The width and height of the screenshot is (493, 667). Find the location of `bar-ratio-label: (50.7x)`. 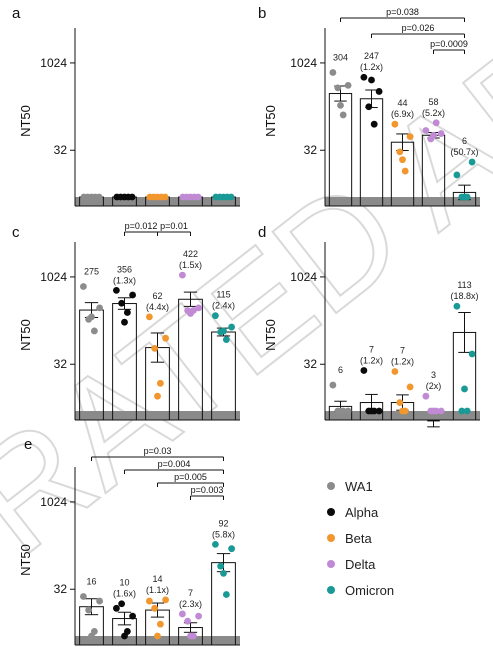

bar-ratio-label: (50.7x) is located at coordinates (464, 152).